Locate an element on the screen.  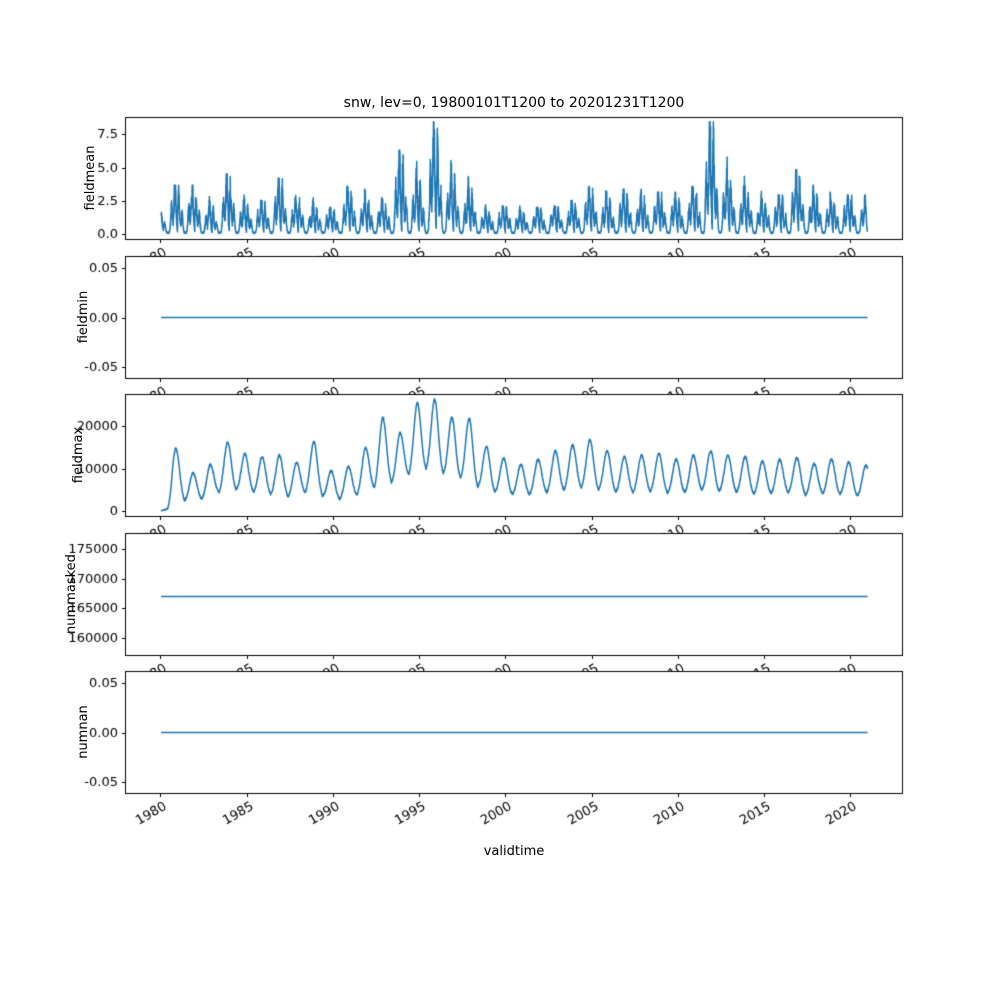
y-axis-label-fieldmax: fieldmax is located at coordinates (78, 455).